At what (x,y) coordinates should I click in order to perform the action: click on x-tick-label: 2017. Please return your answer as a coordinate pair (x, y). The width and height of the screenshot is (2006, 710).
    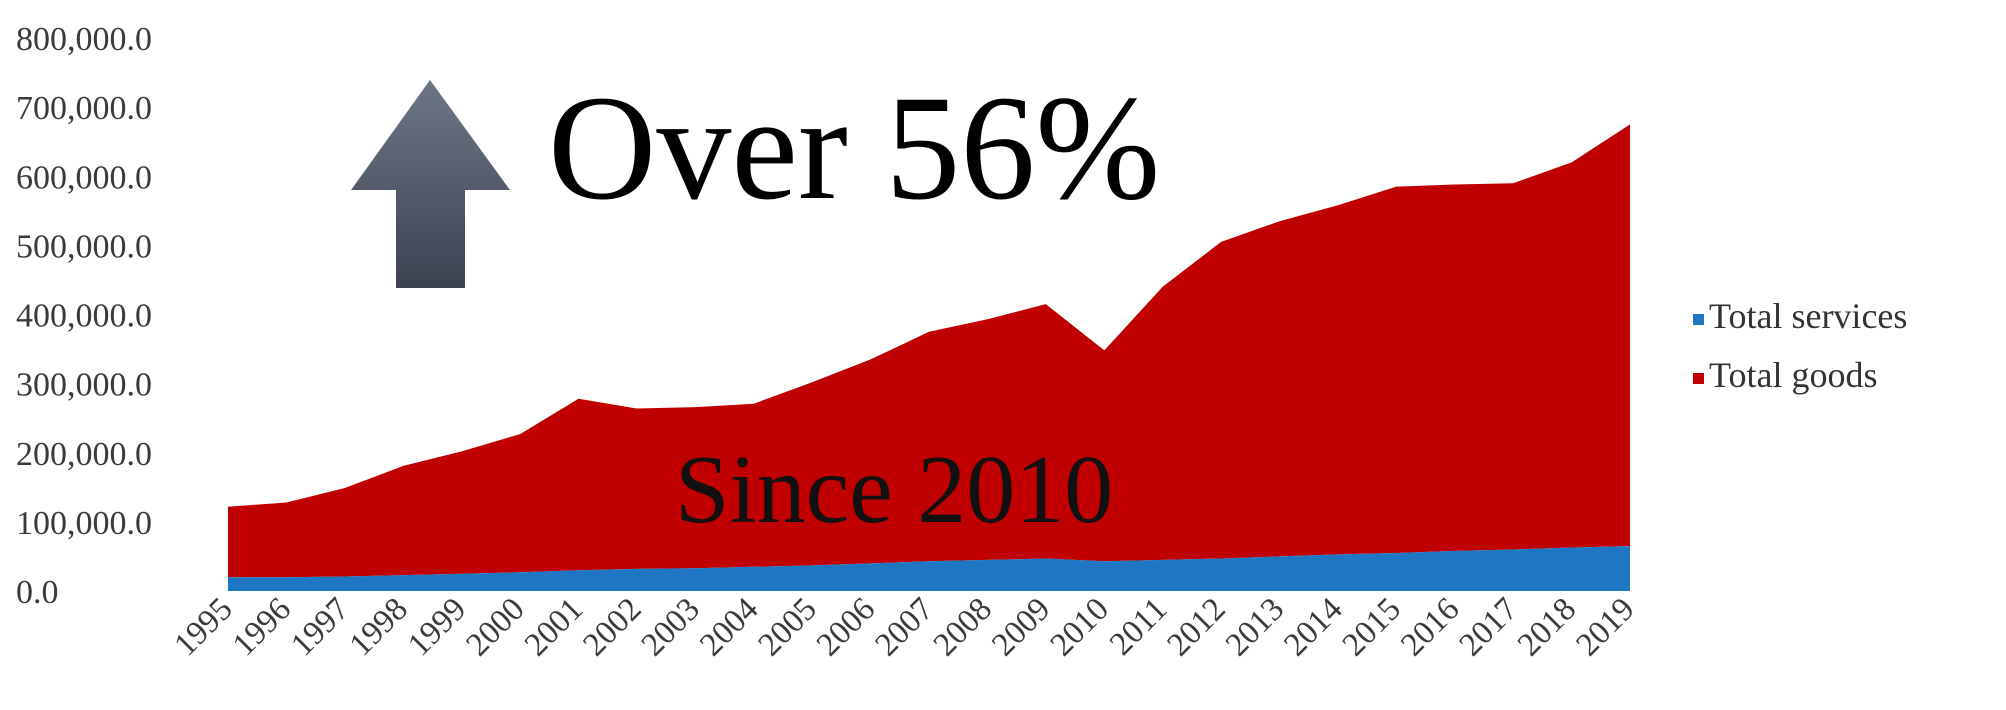
    Looking at the image, I should click on (1489, 627).